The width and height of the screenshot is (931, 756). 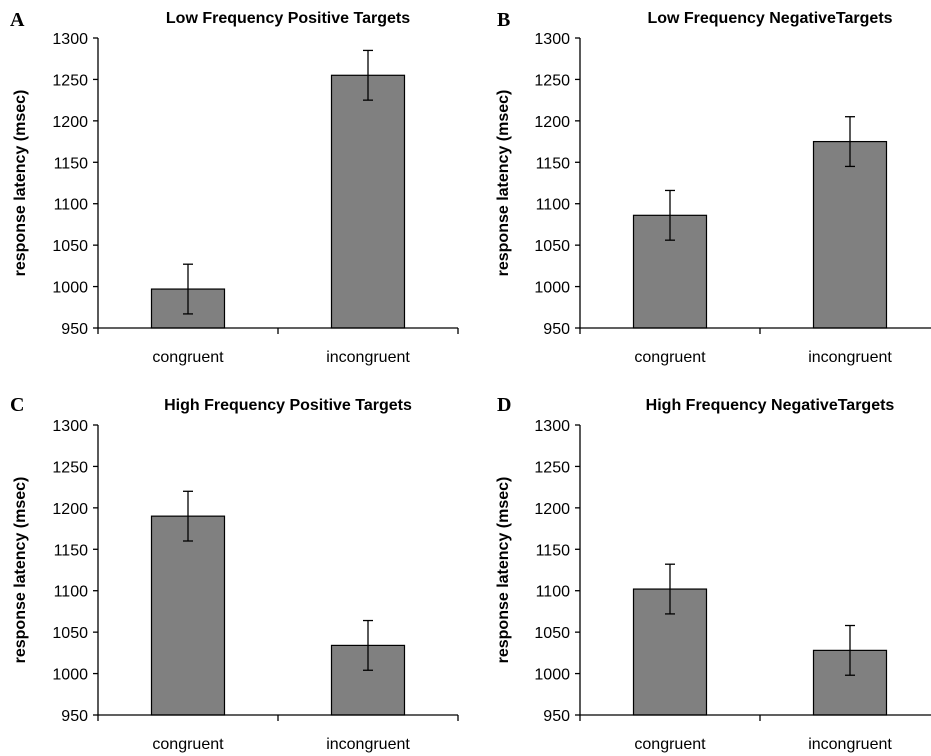 What do you see at coordinates (769, 18) in the screenshot?
I see `chart-title: Low Frequency NegativeTargets` at bounding box center [769, 18].